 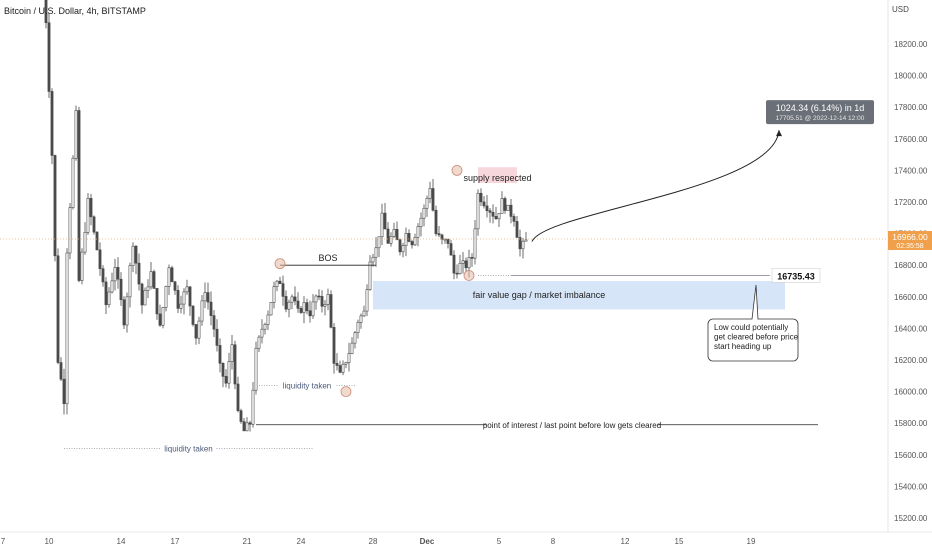 I want to click on y-tick-label: 15200.00, so click(x=911, y=518).